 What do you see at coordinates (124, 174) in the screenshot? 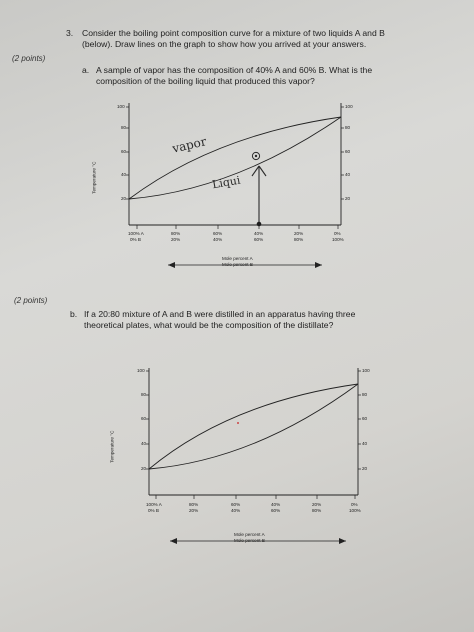
I see `graph-a-ytick-40: 40` at bounding box center [124, 174].